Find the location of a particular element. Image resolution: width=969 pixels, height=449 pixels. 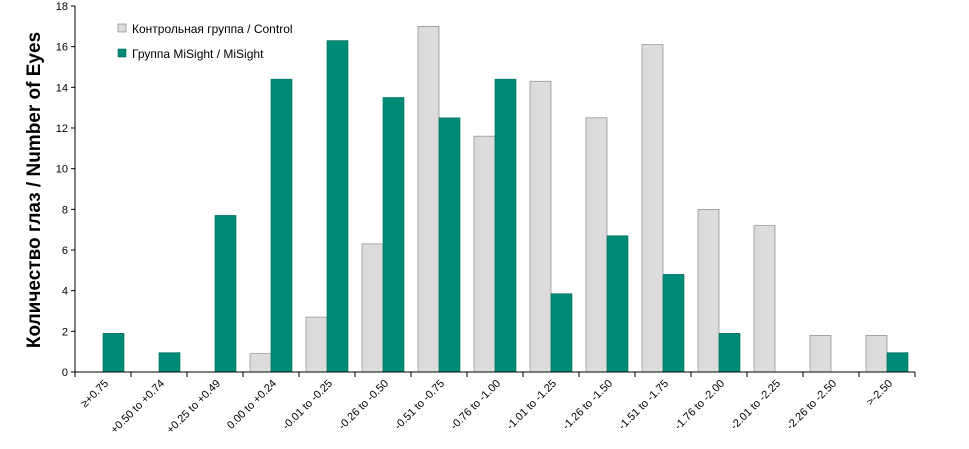

legend-swatch-control is located at coordinates (122, 28).